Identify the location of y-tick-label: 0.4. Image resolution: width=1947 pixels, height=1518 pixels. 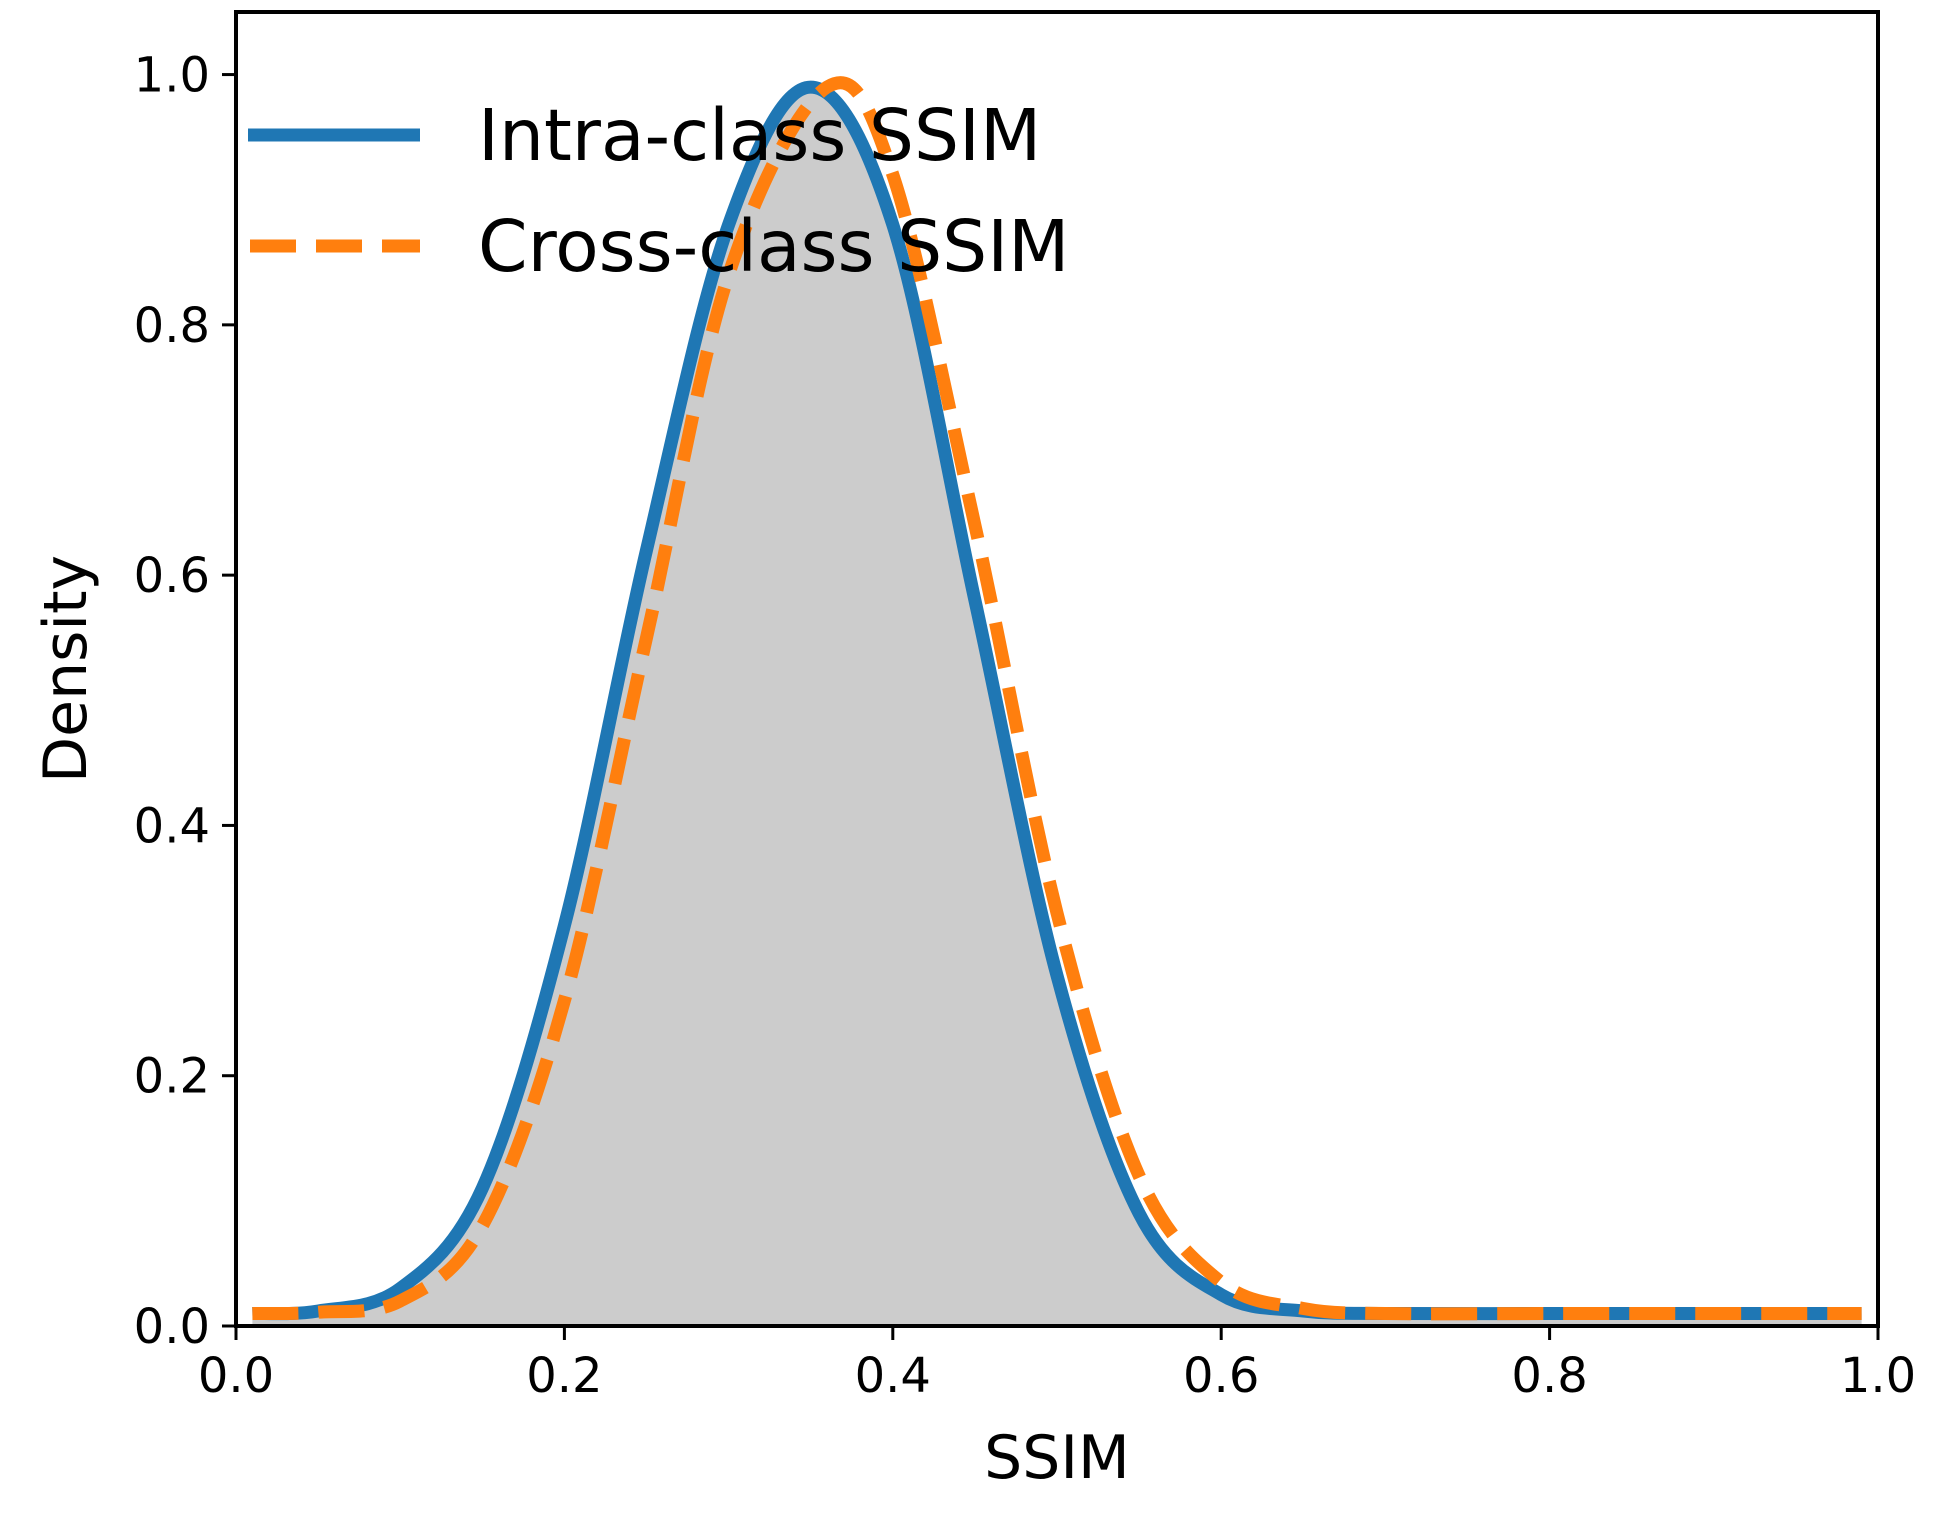
(172, 826).